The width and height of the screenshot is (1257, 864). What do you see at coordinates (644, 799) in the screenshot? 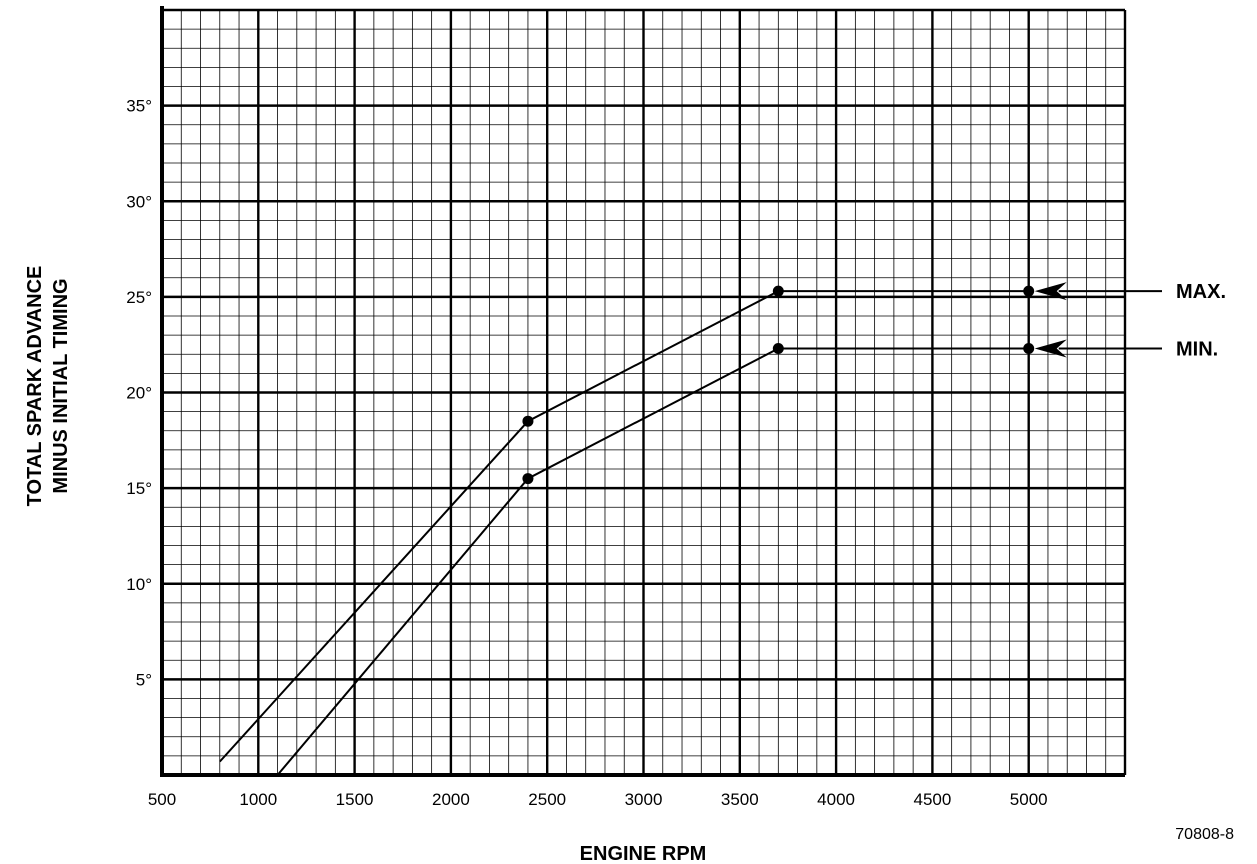
I see `x-tick-label: 3000` at bounding box center [644, 799].